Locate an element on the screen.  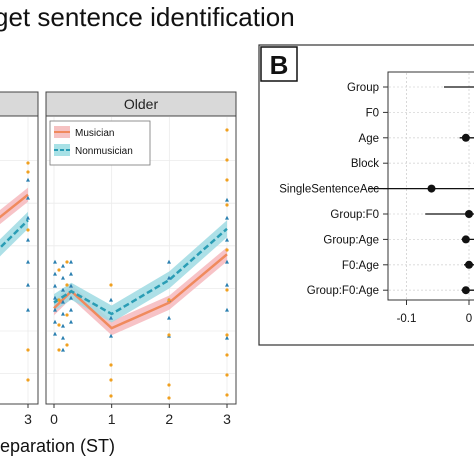
series-line-nonmusician is located at coordinates (14, 234).